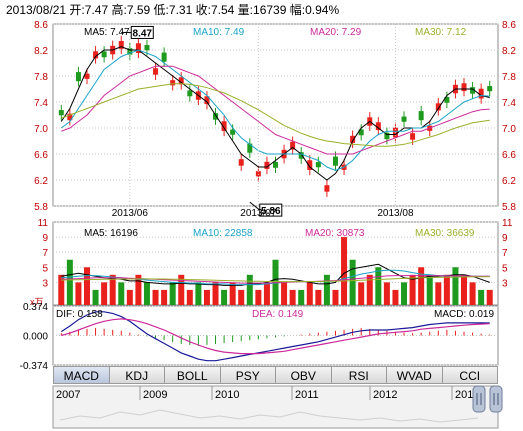 The image size is (523, 431). What do you see at coordinates (249, 375) in the screenshot?
I see `tab-psy: PSY` at bounding box center [249, 375].